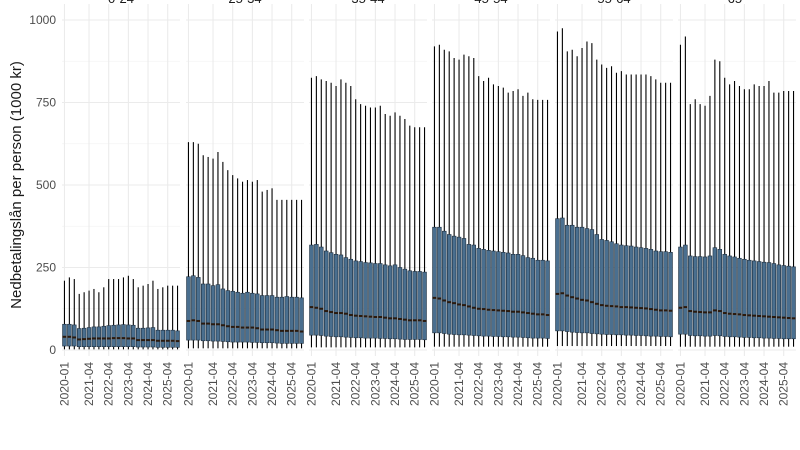  Describe the element at coordinates (16, 185) in the screenshot. I see `y-axis-title: Nedbetalingslån per person (1000 kr)` at that location.